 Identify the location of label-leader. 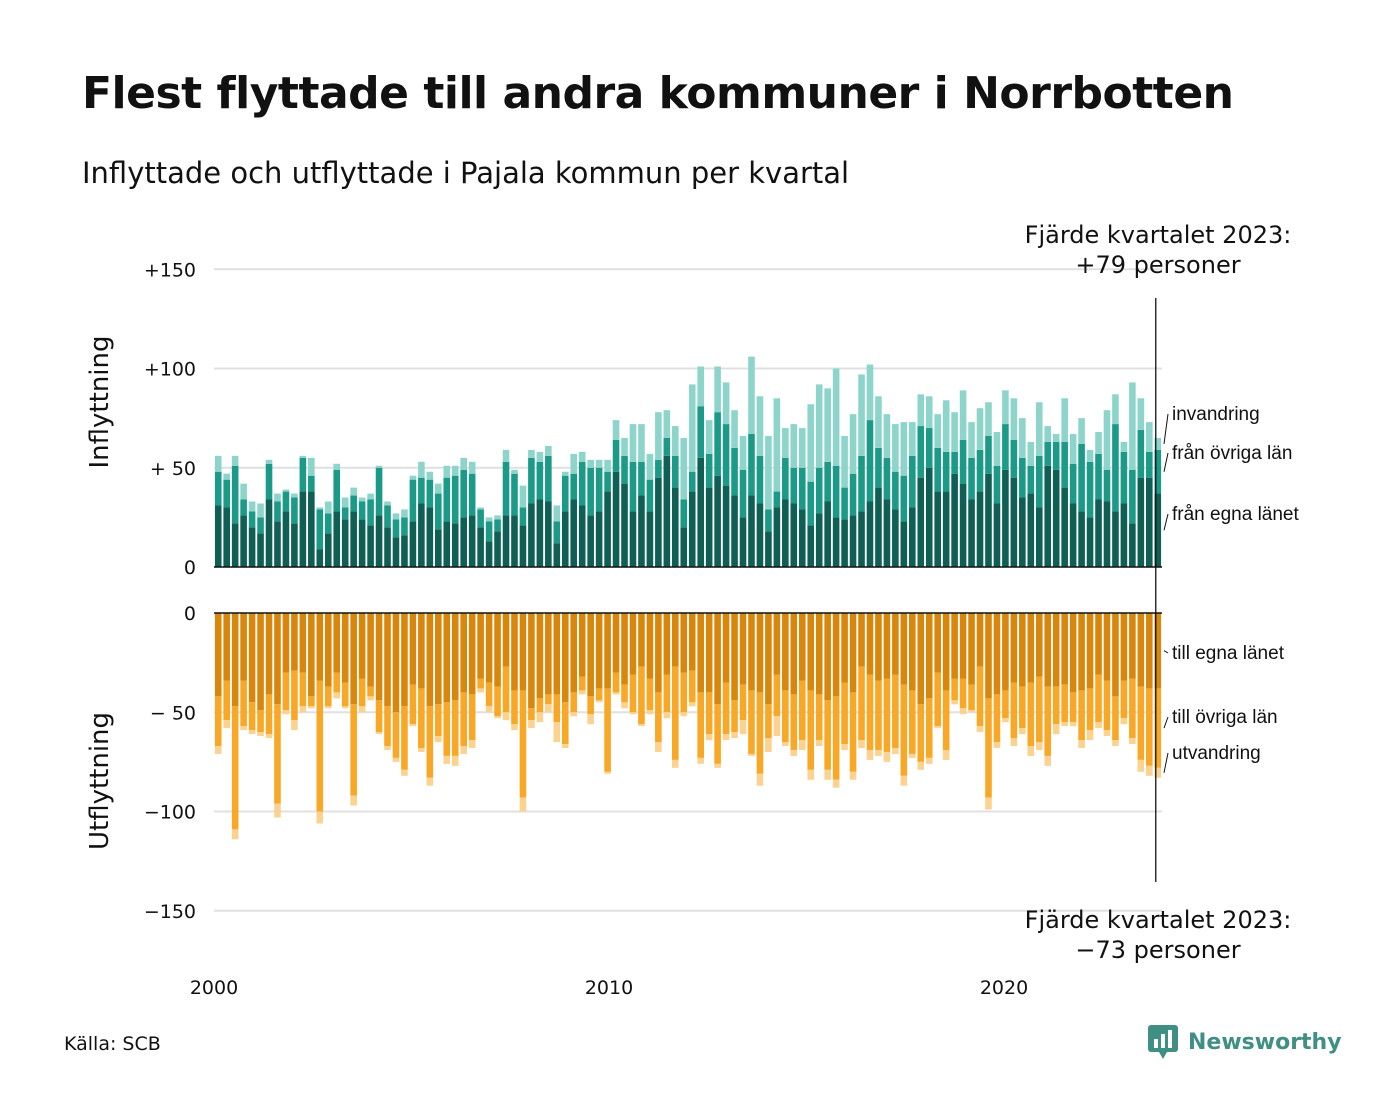
(1166, 722).